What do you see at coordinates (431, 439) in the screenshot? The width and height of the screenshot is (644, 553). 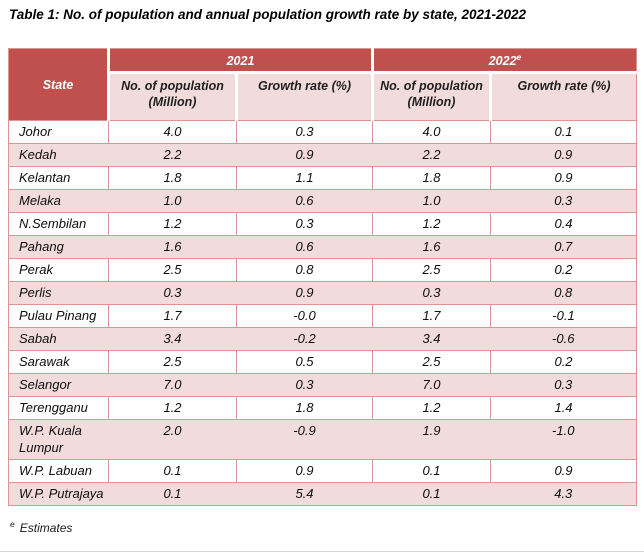 I see `pop-2022-cell: 1.9` at bounding box center [431, 439].